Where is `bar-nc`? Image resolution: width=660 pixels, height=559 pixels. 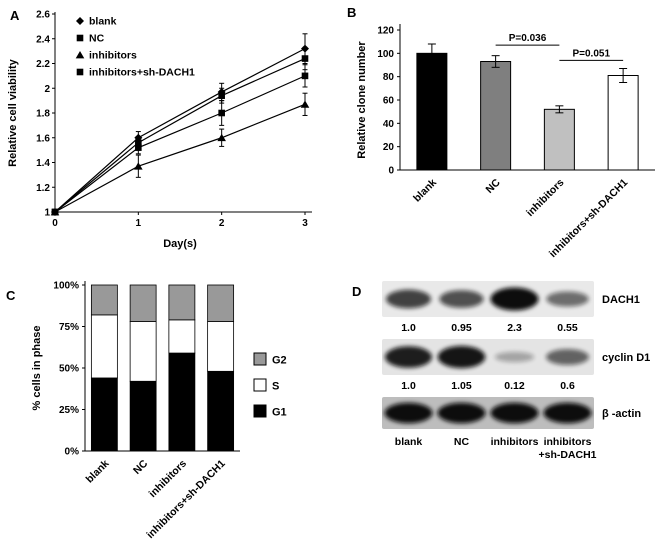 bar-nc is located at coordinates (496, 113).